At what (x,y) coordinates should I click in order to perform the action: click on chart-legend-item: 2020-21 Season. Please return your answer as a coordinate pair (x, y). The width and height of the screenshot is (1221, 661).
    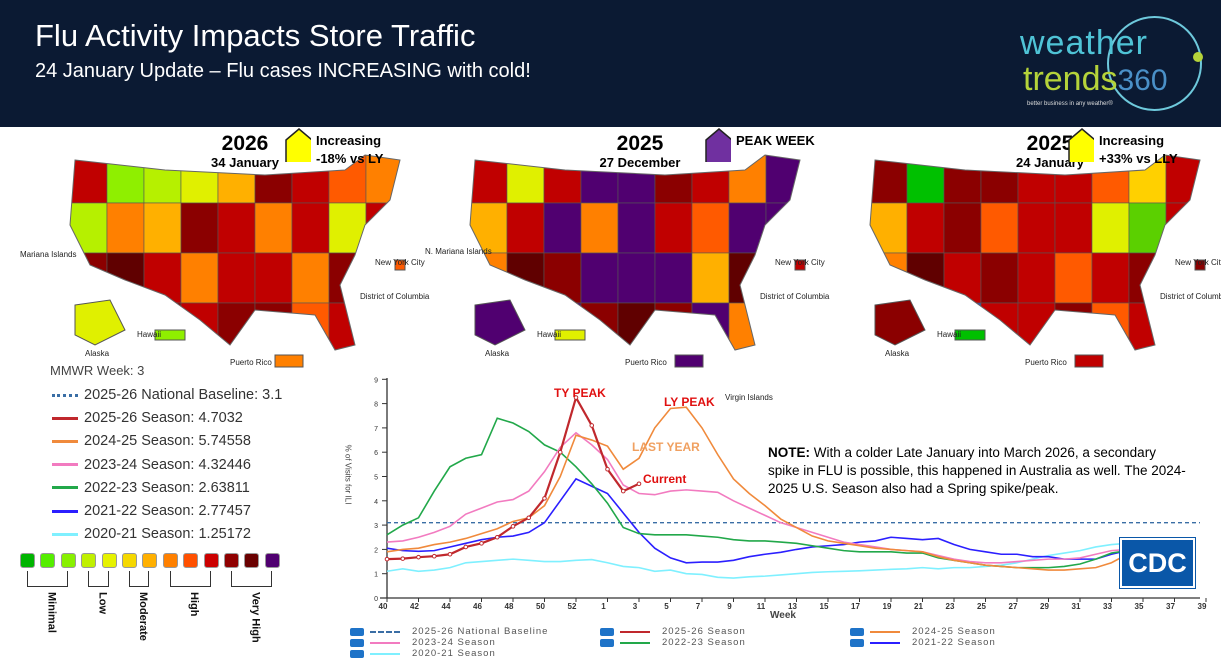
    Looking at the image, I should click on (423, 653).